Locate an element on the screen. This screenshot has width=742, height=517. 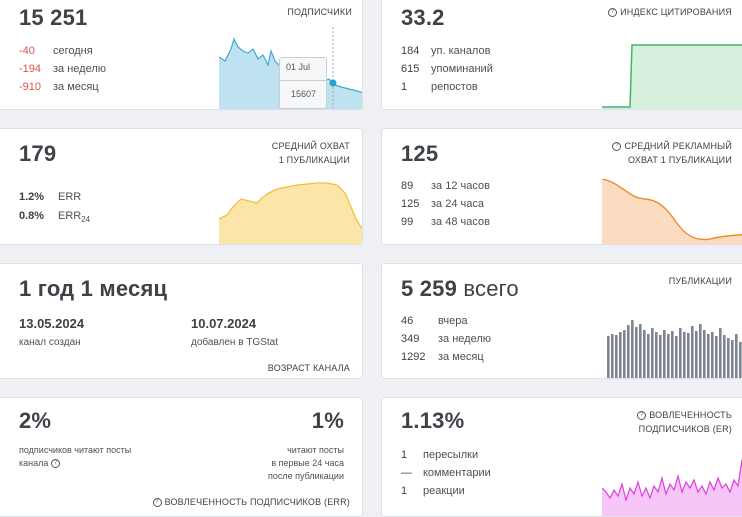
err-caption: ? ВОВЛЕЧЕННОСТЬ ПОДПИСЧИКОВ (ERR) is located at coordinates (251, 502).